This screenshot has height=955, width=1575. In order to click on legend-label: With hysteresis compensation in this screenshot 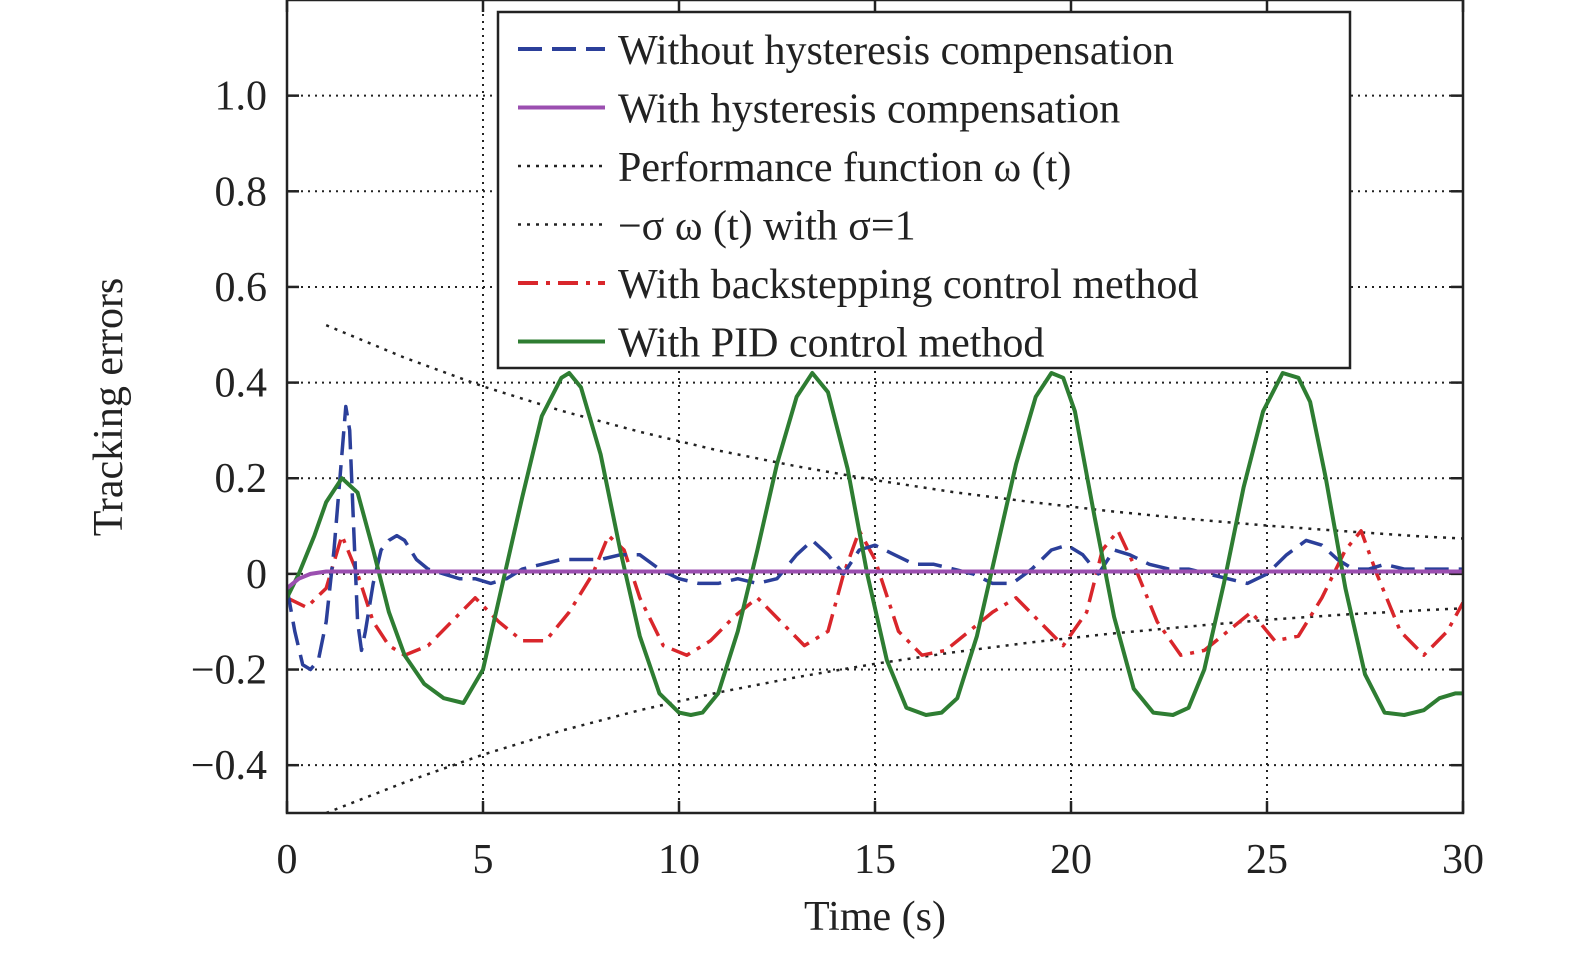, I will do `click(869, 110)`.